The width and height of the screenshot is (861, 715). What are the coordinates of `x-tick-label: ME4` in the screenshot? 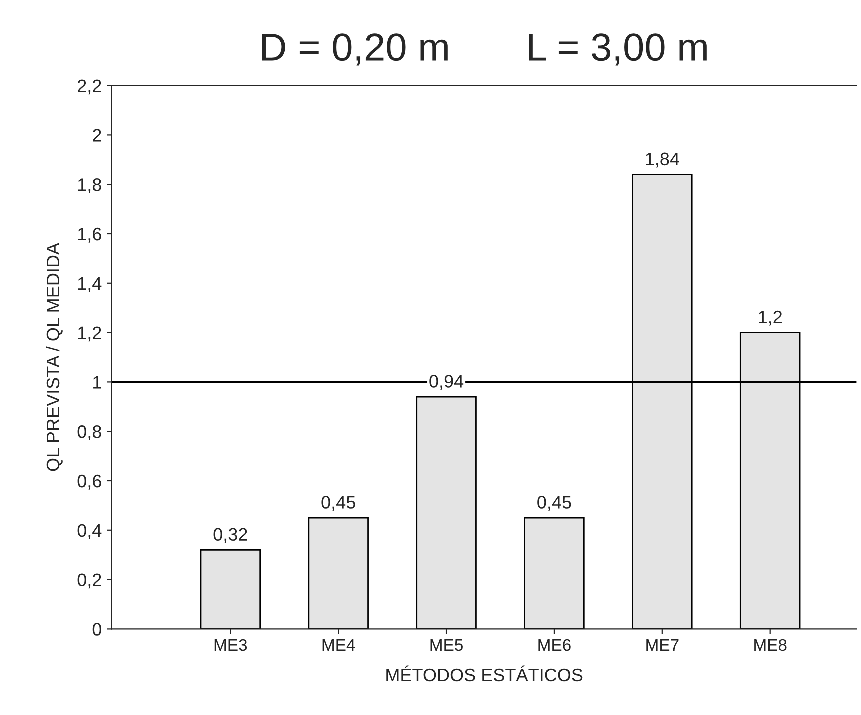 It's located at (339, 645).